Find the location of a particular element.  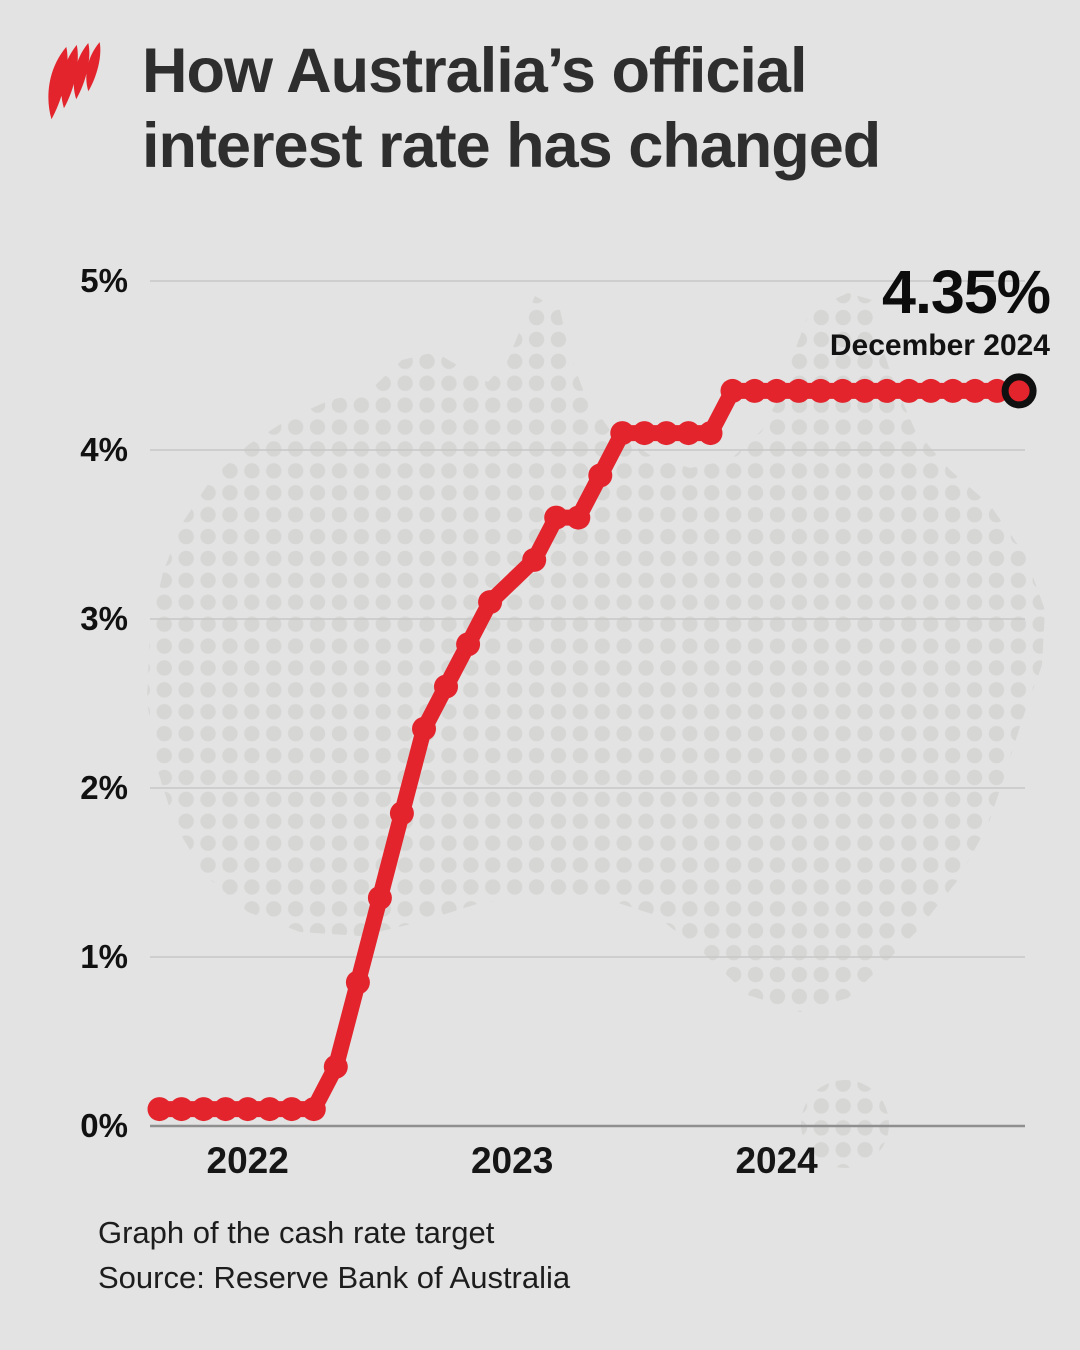

title-line-1: How Australia’s official is located at coordinates (474, 71).